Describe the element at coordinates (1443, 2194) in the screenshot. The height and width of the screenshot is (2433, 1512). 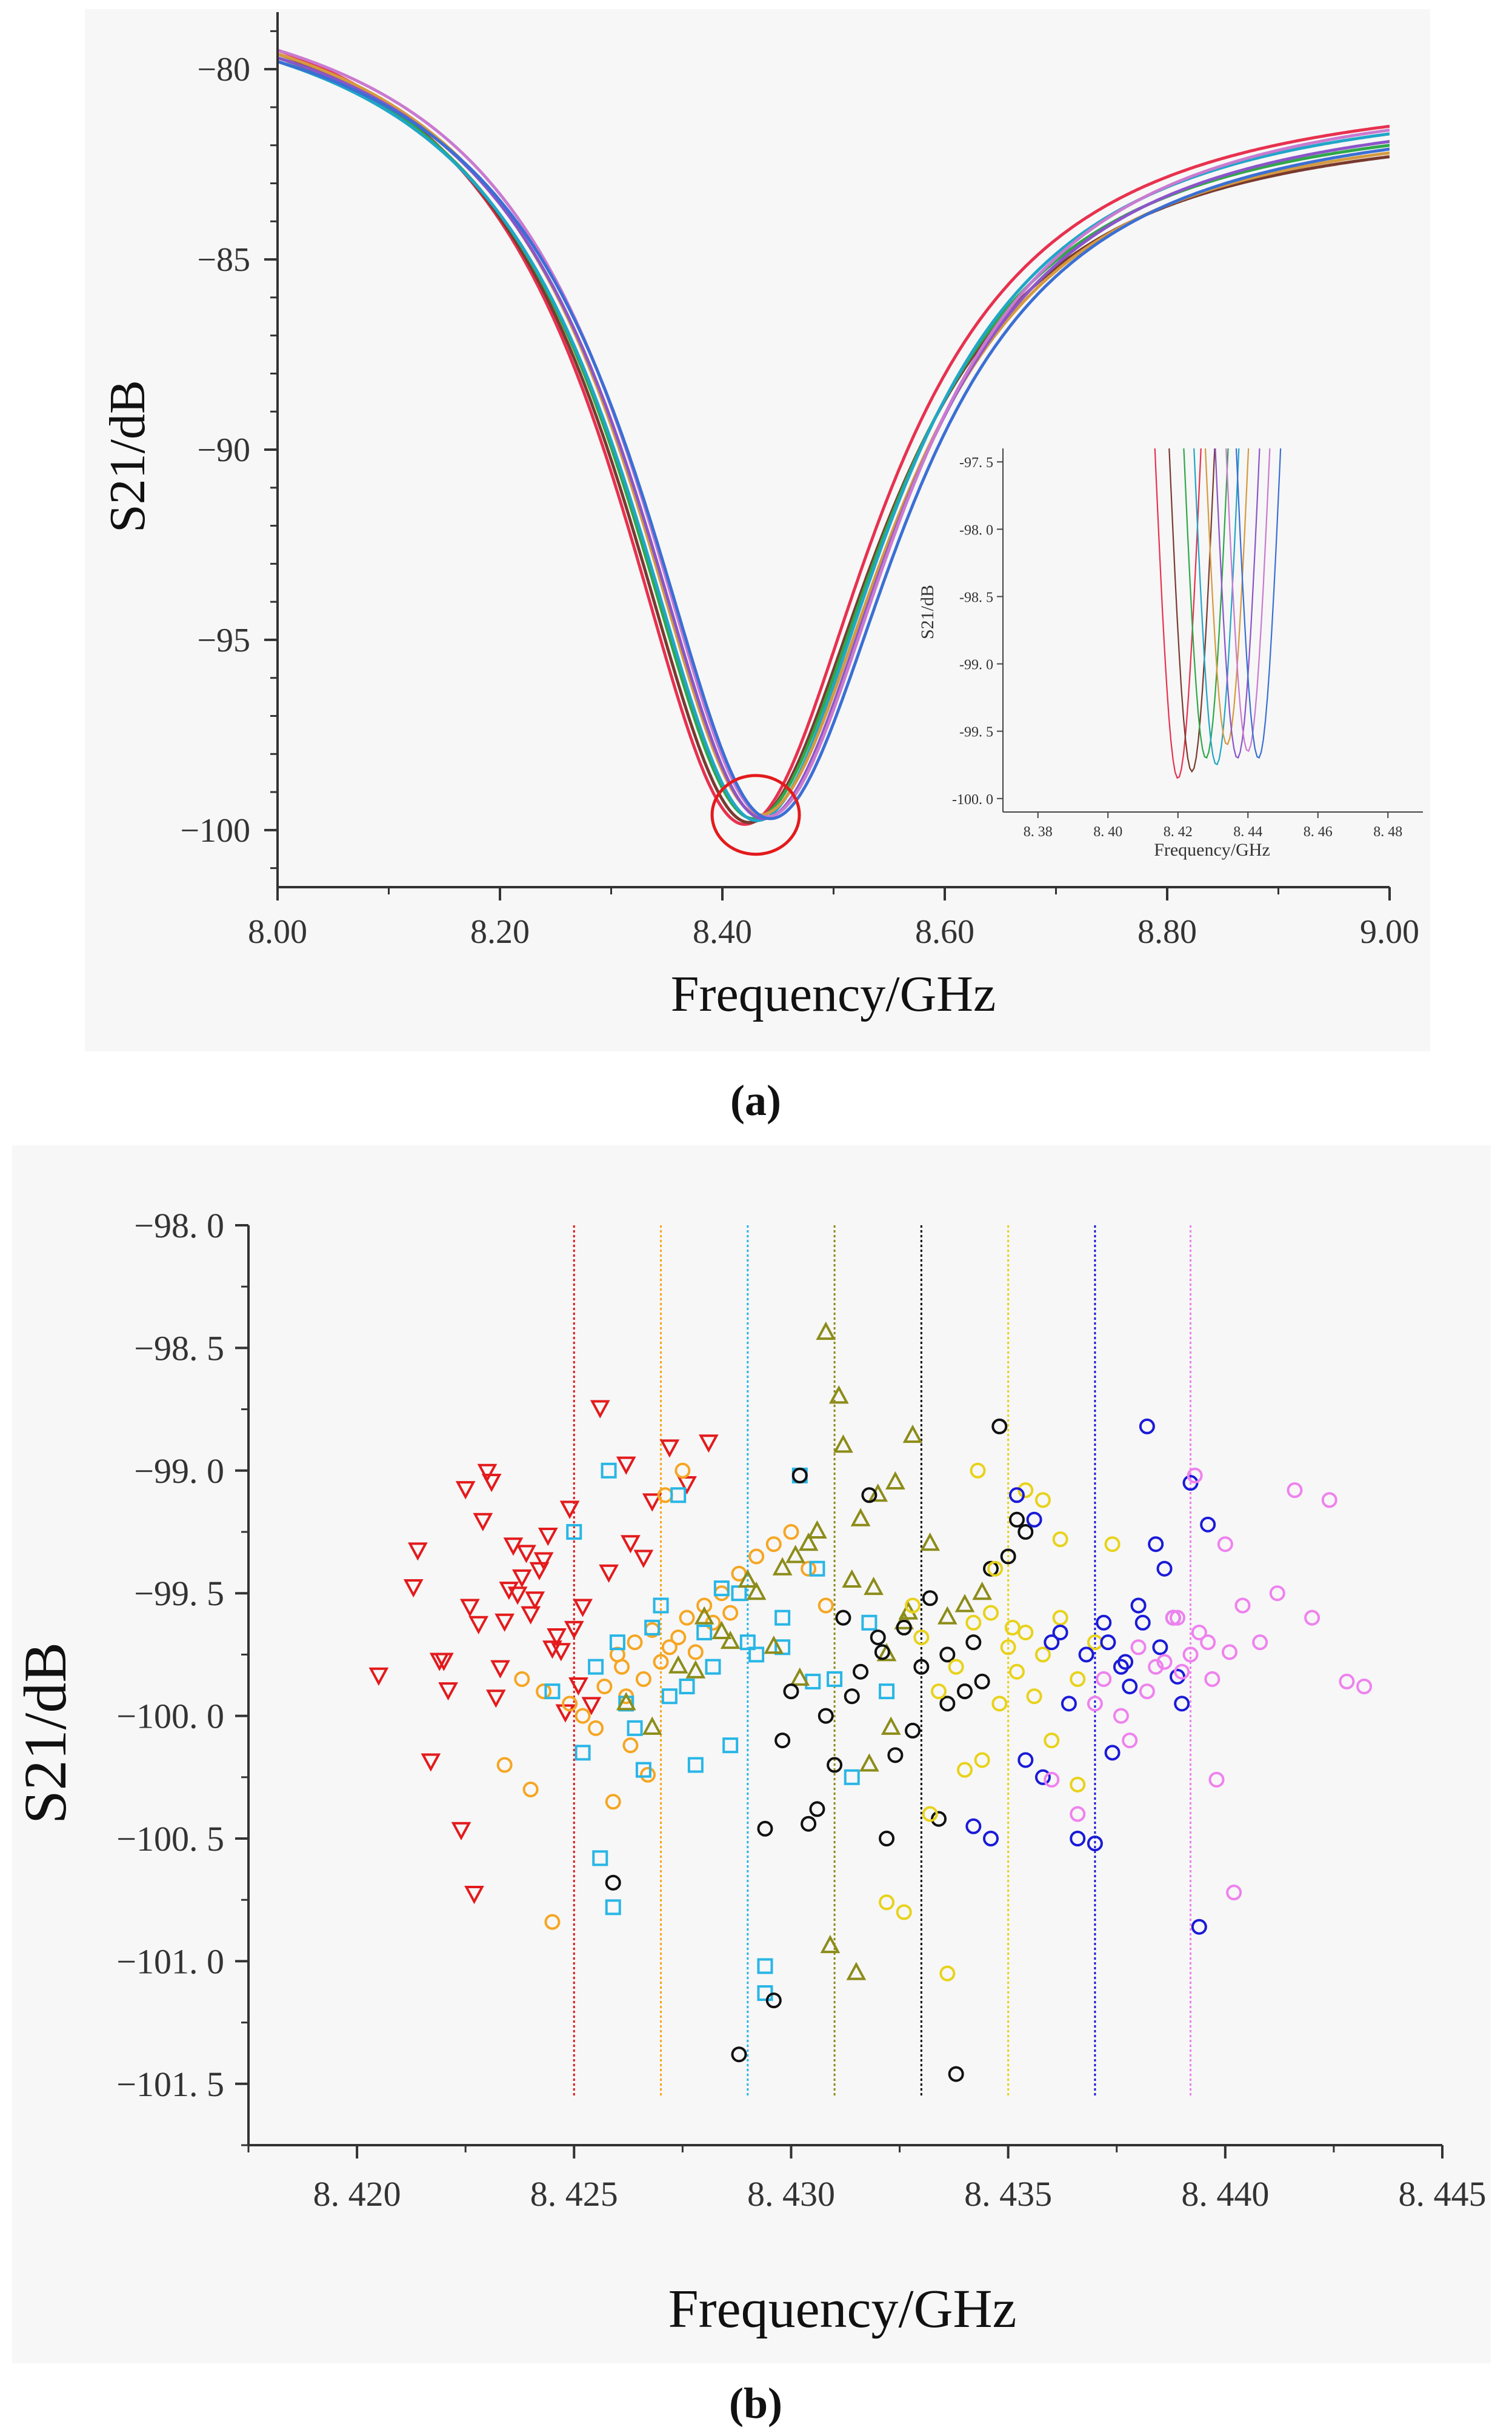
I see `x-tick-label-b: 8. 445` at that location.